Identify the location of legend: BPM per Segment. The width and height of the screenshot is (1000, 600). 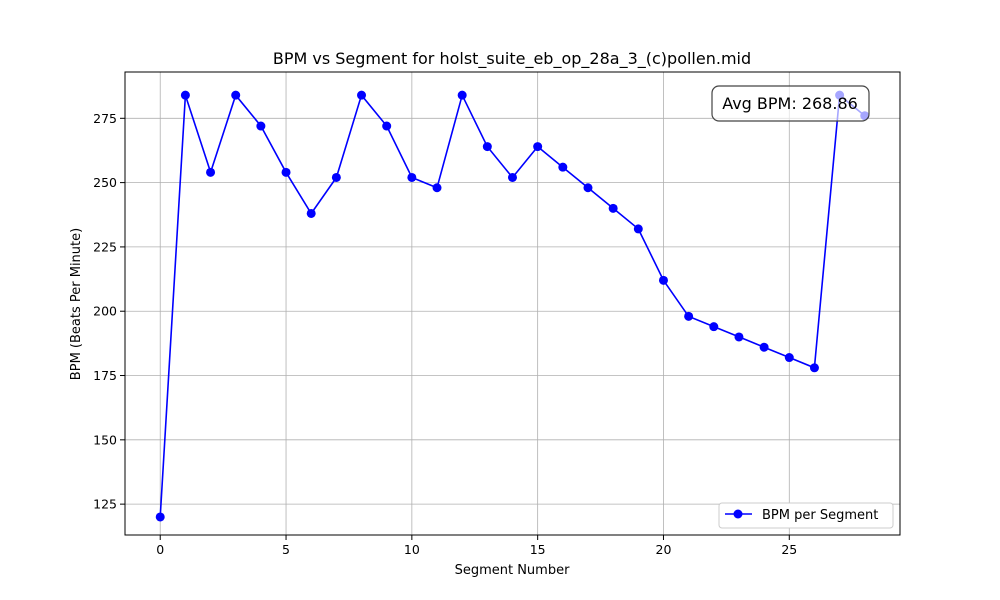
(806, 515).